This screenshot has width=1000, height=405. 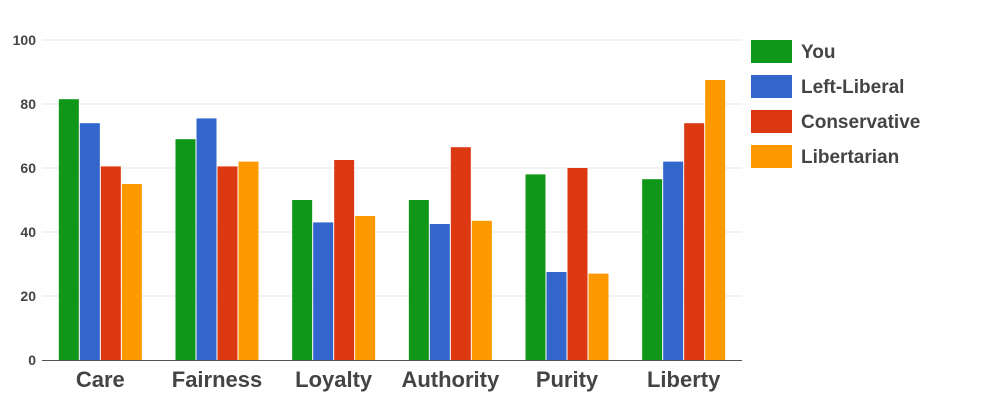 What do you see at coordinates (577, 264) in the screenshot?
I see `bar-conservative-purity` at bounding box center [577, 264].